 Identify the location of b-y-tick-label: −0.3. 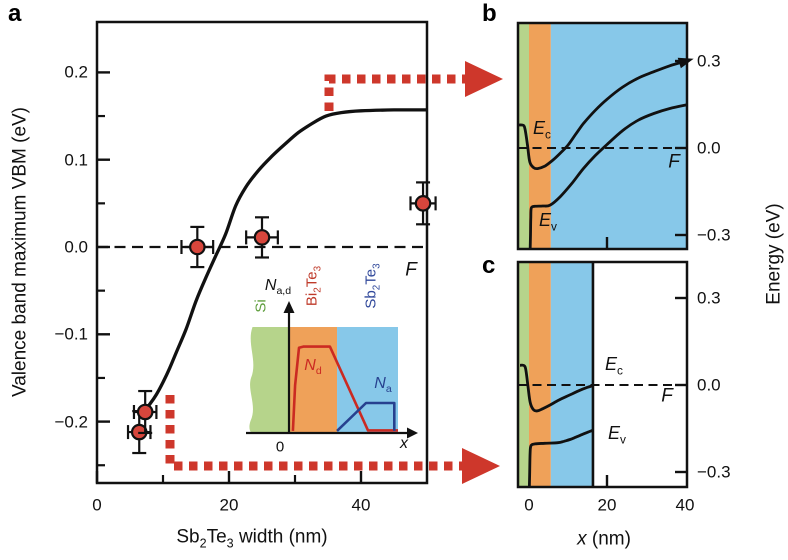
(714, 235).